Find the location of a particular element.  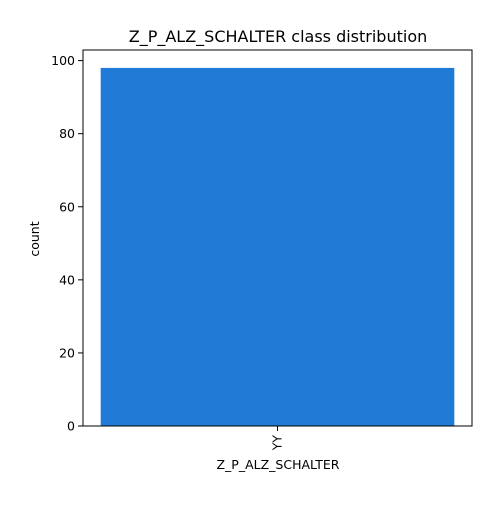

x-axis-ticks: YY is located at coordinates (277, 438).